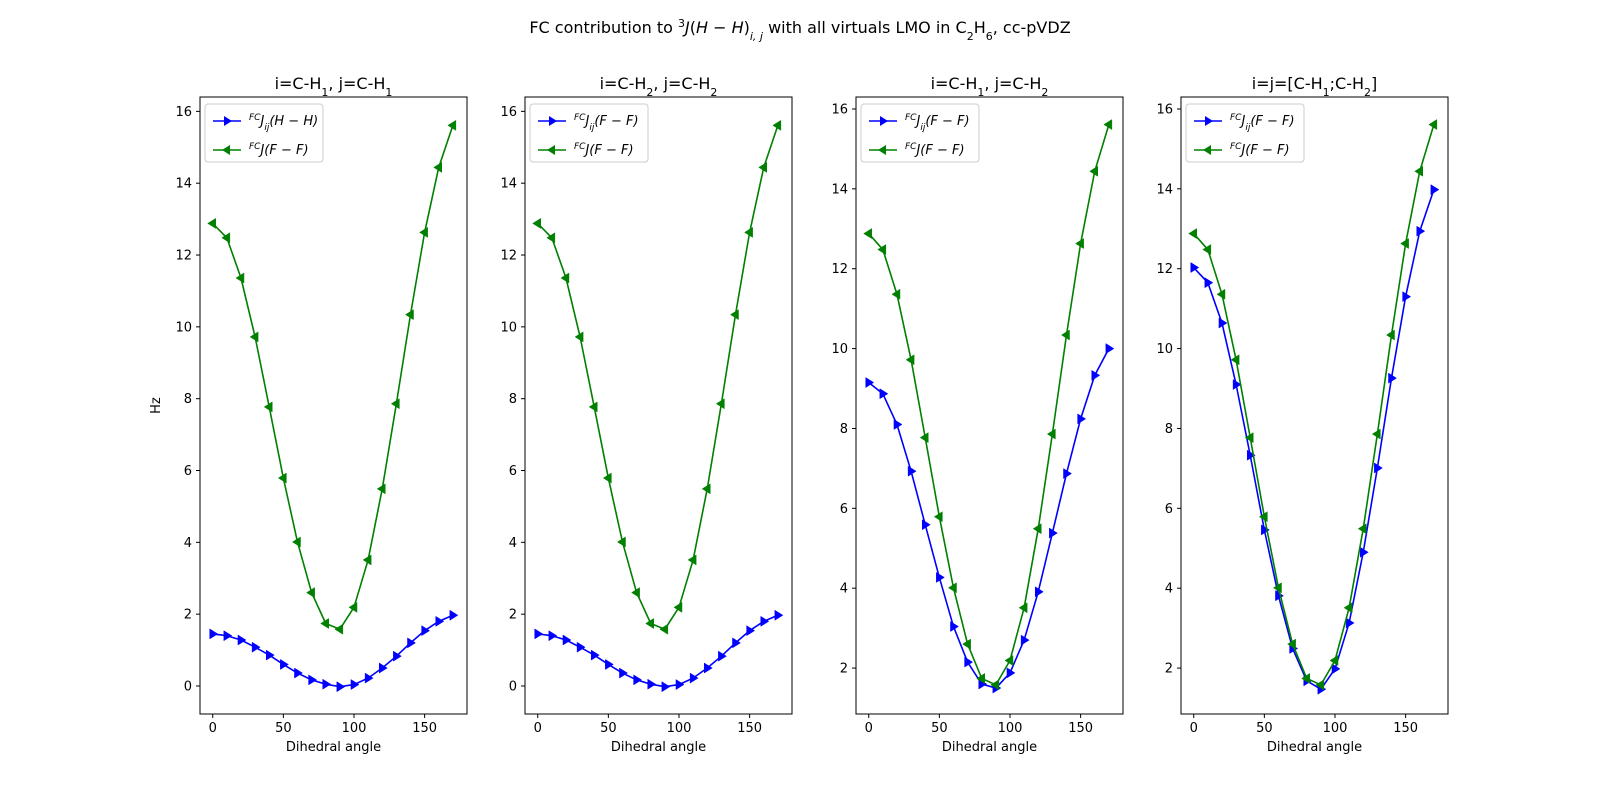  I want to click on x-tick-label: 0, so click(869, 728).